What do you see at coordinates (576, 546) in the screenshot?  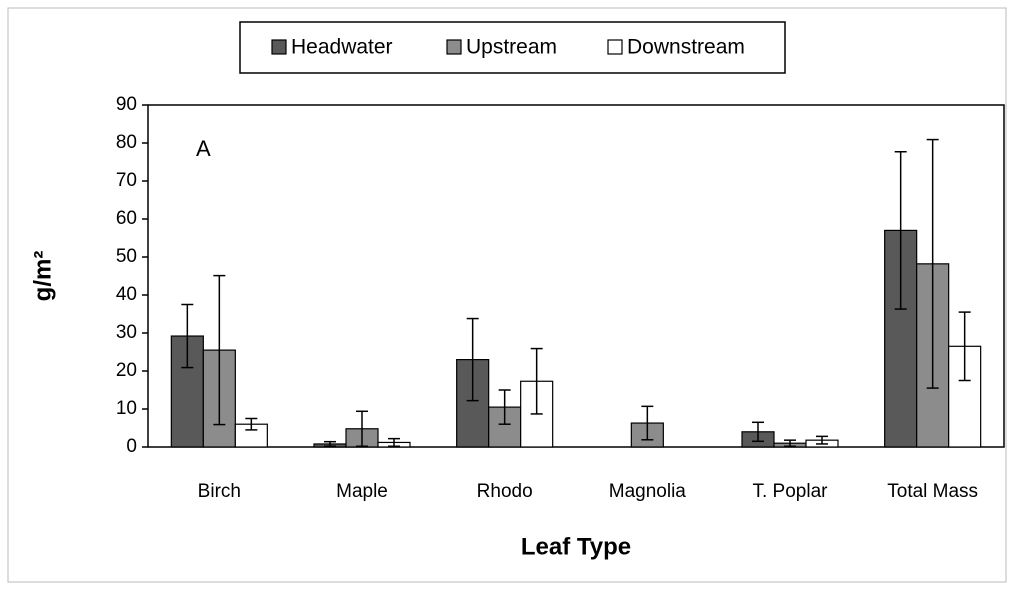 I see `x-axis-title: Leaf Type` at bounding box center [576, 546].